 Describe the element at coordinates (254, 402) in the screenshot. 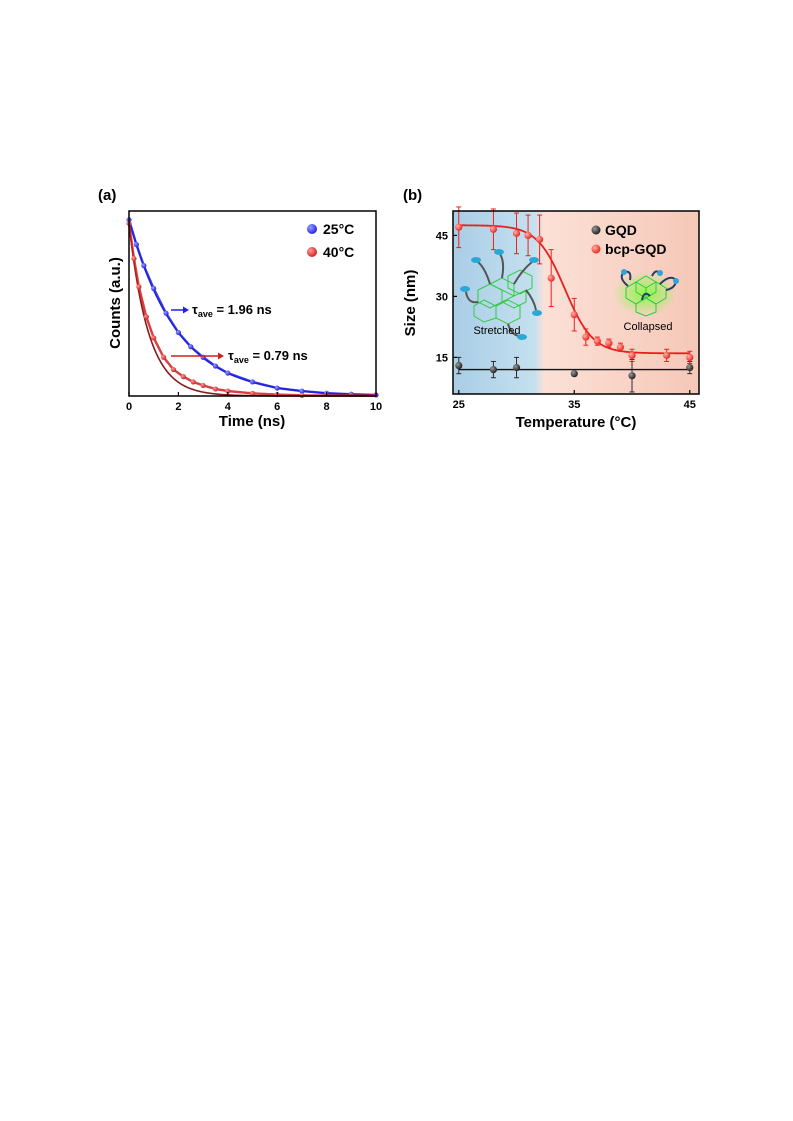

I see `panel-a-x-ticks: 0 2 4 6 8 10` at that location.